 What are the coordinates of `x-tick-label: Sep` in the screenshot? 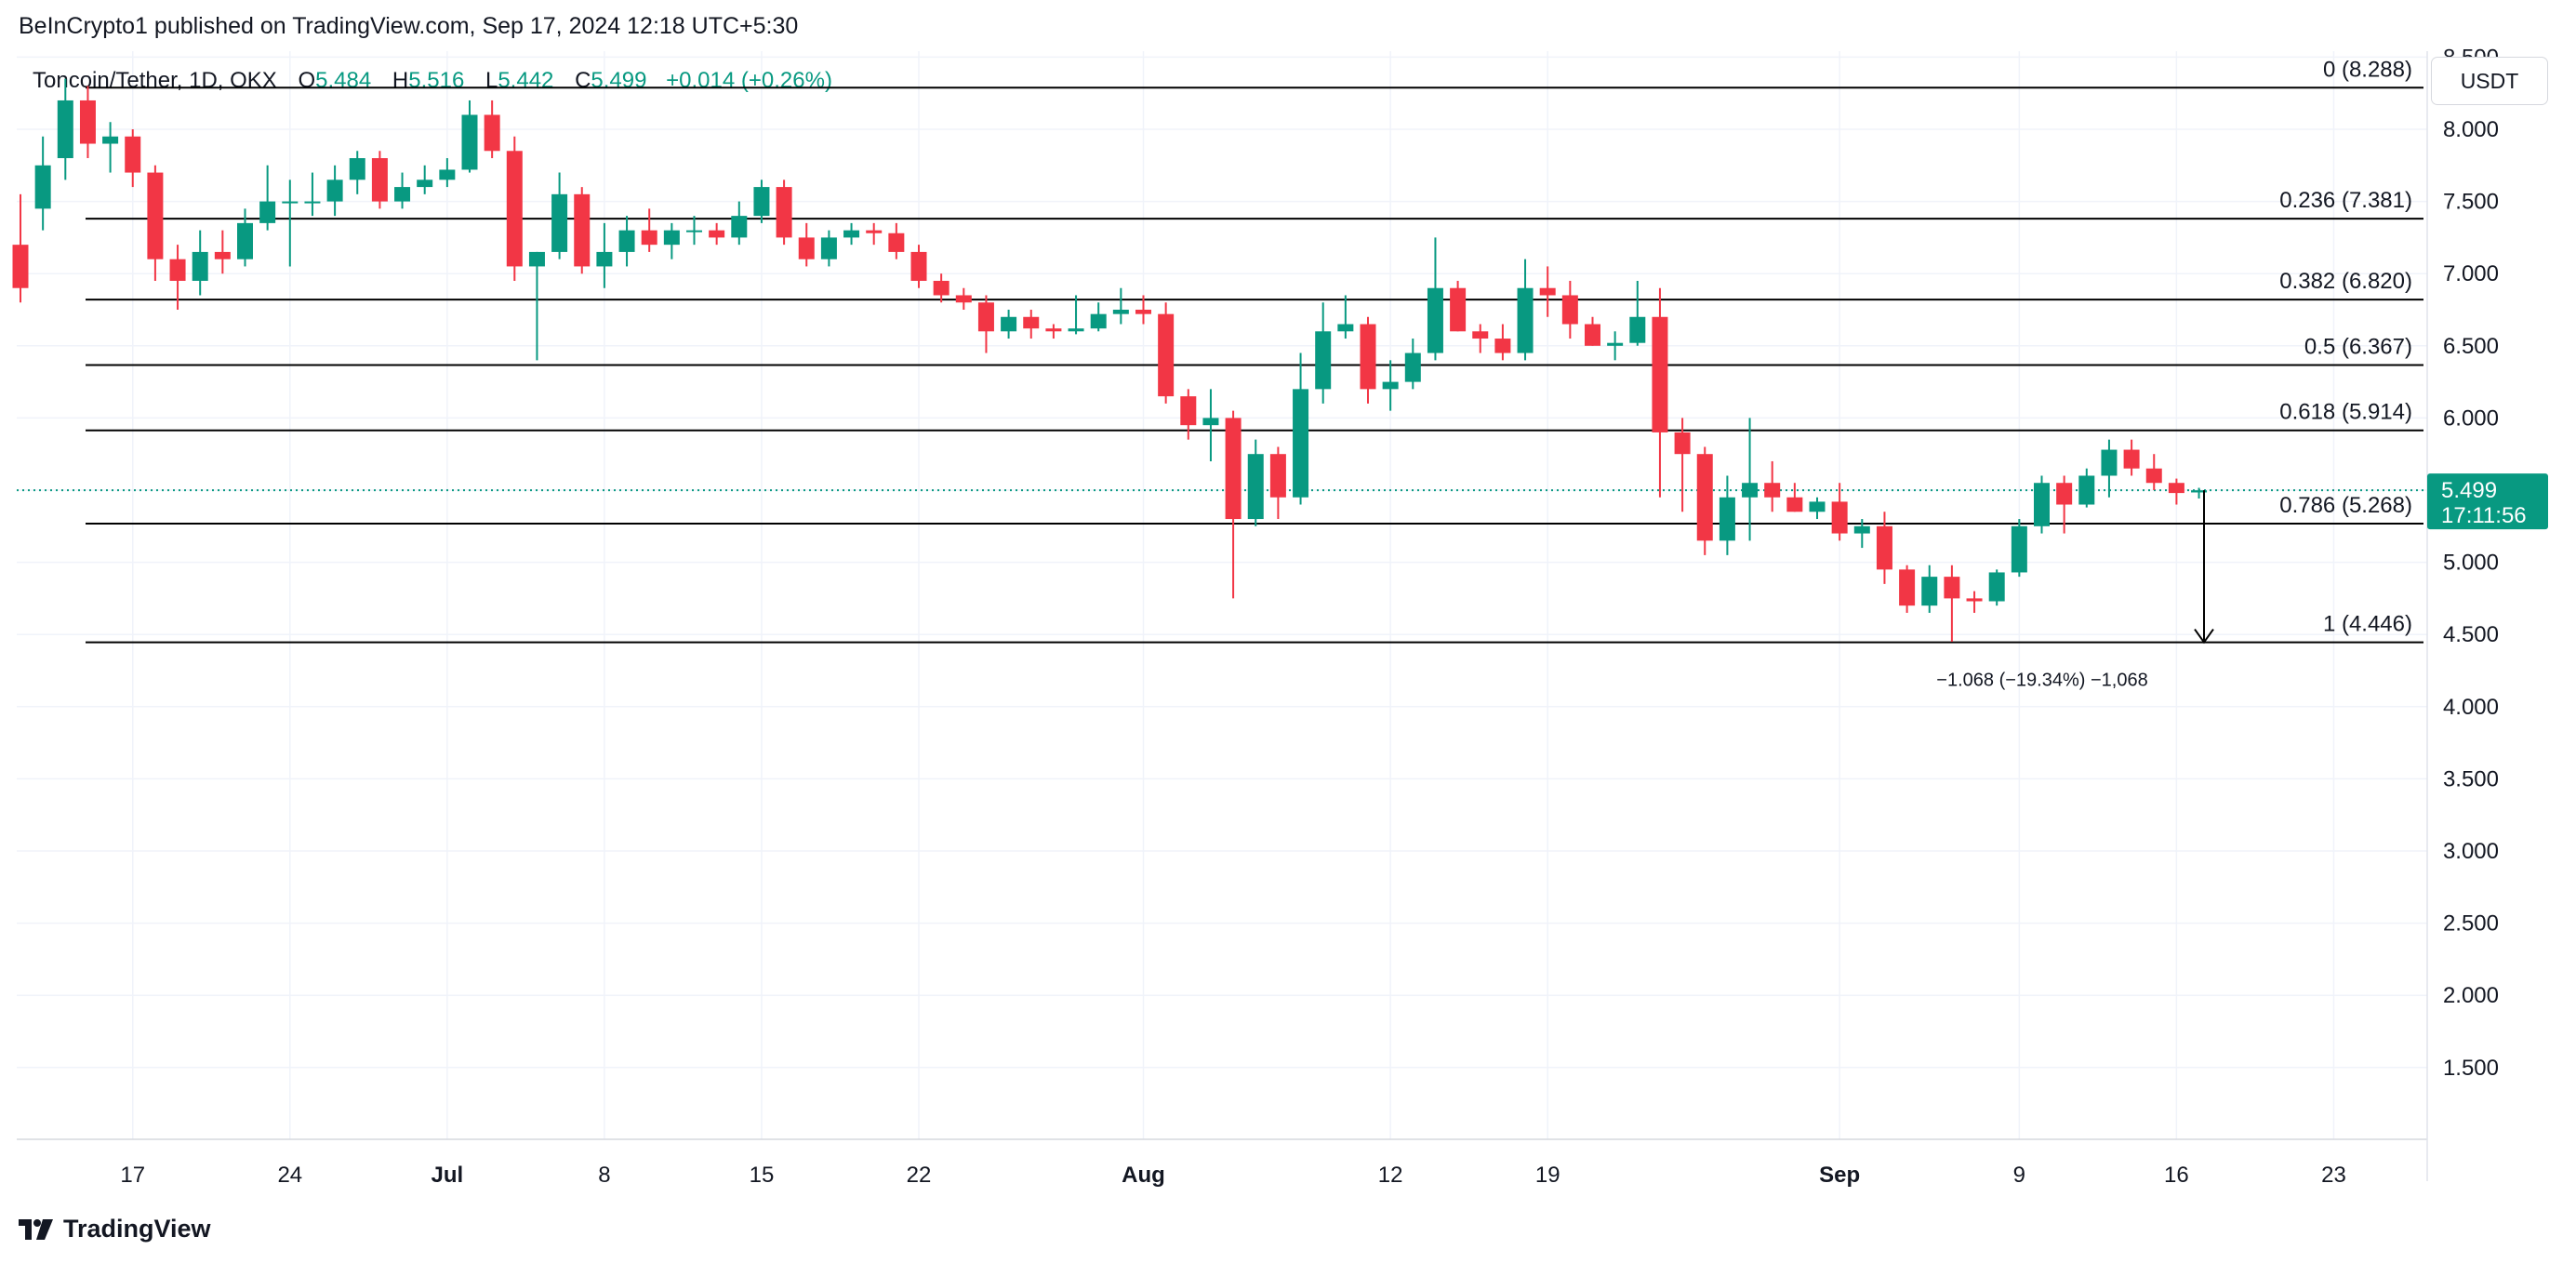 It's located at (1839, 1176).